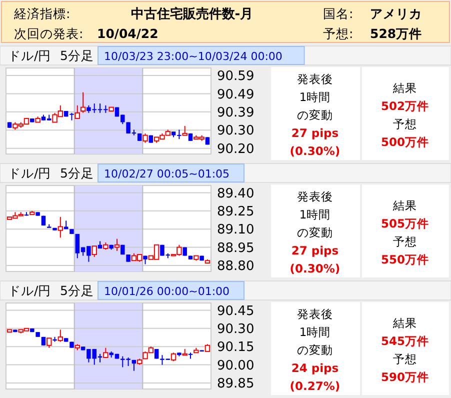 This screenshot has height=398, width=451. What do you see at coordinates (405, 341) in the screenshot?
I see `text: 545万件` at bounding box center [405, 341].